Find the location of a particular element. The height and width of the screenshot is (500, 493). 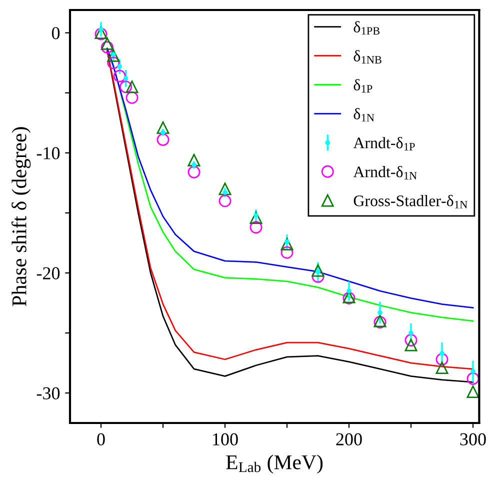

legend-label: δ$_{1NB}$ is located at coordinates (368, 57).